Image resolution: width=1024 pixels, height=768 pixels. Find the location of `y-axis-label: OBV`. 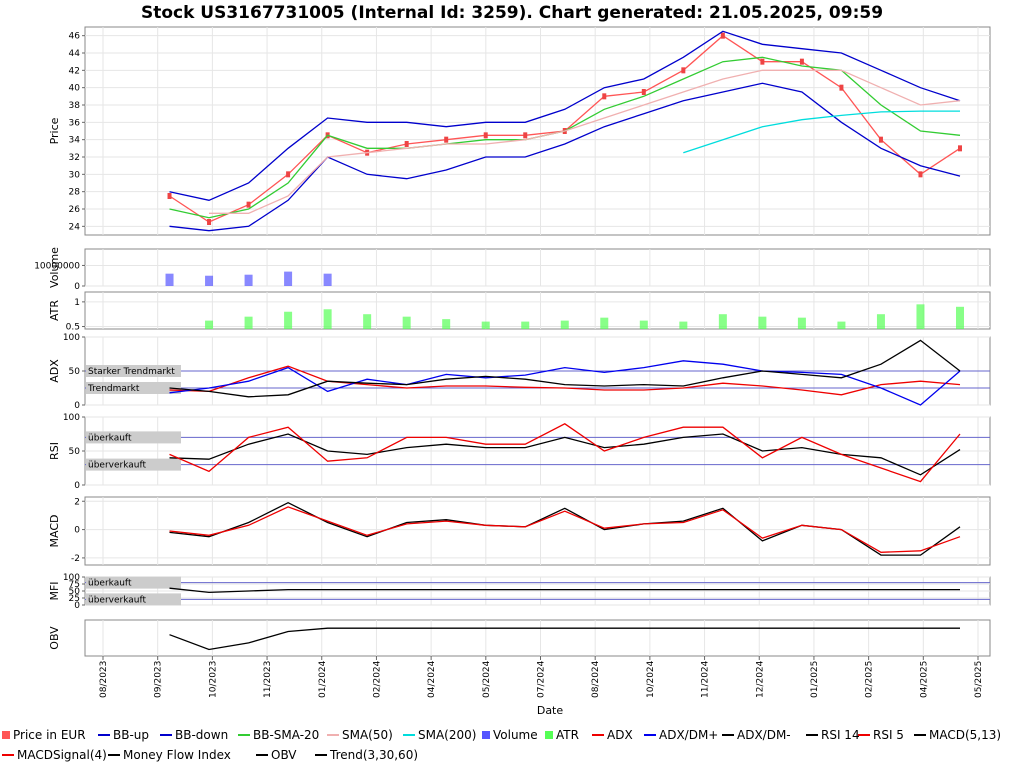

y-axis-label: OBV is located at coordinates (54, 638).